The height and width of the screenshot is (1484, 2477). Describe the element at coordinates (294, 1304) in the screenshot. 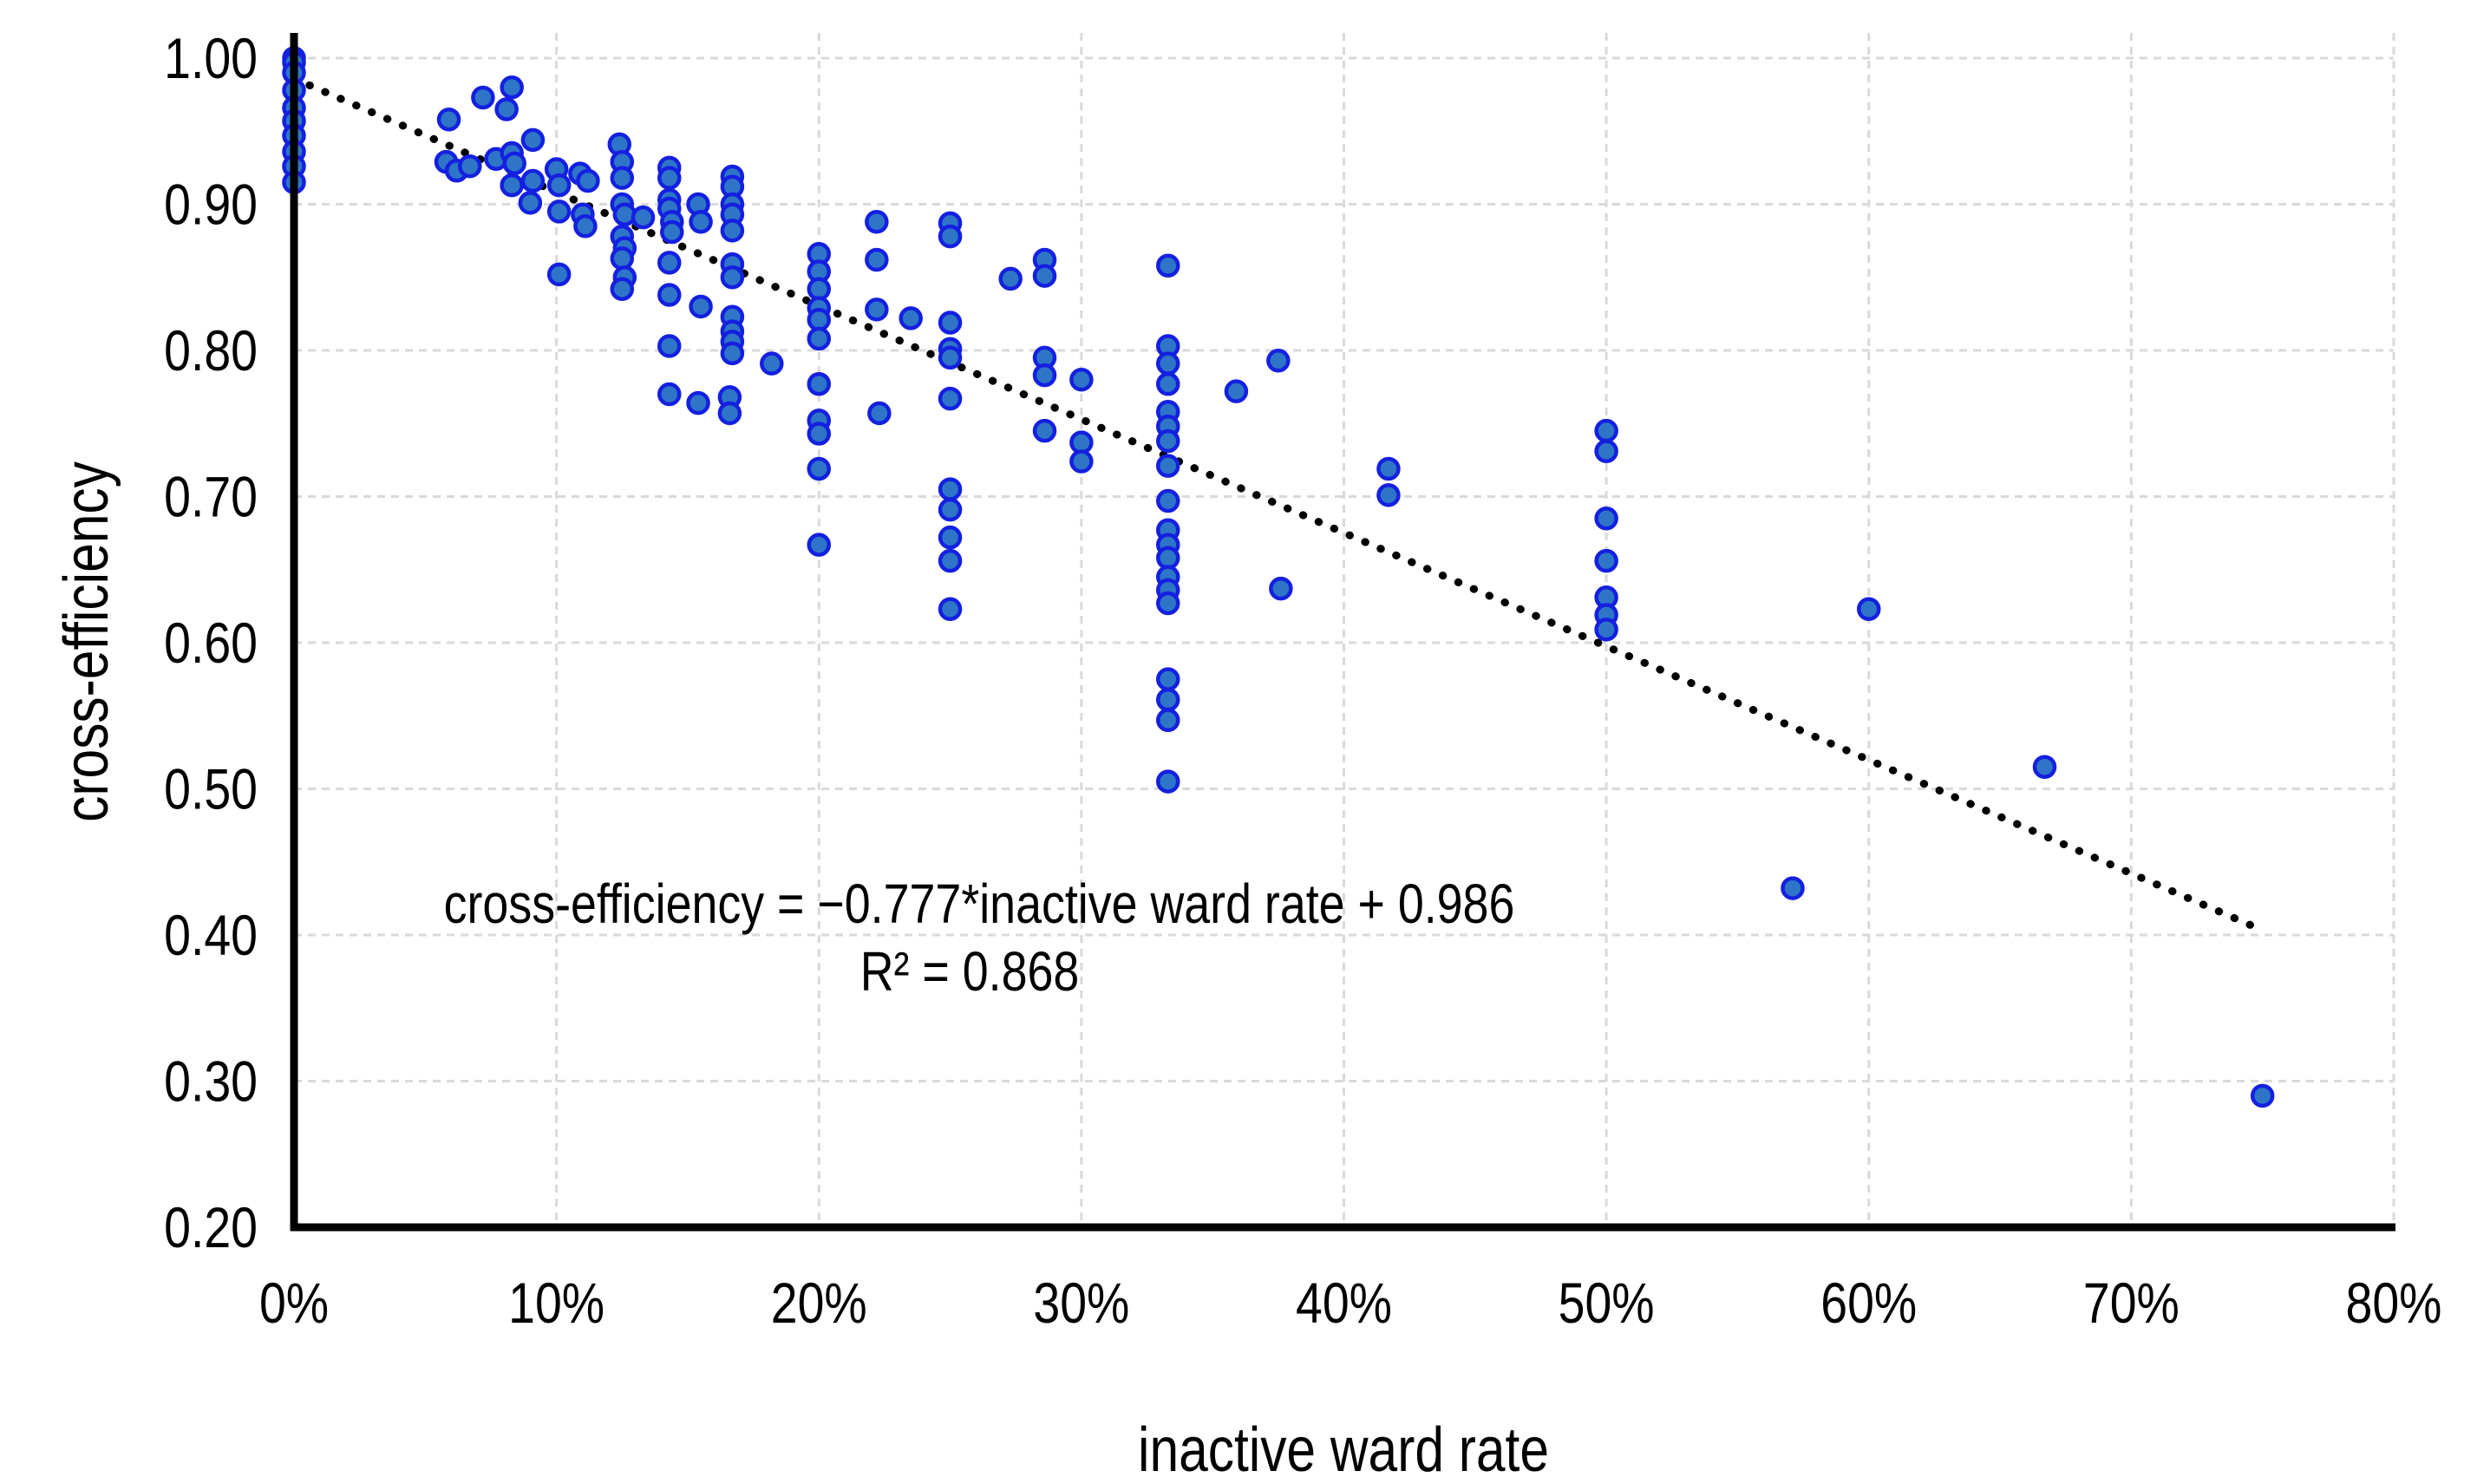

I see `x-tick-label: 0%` at that location.